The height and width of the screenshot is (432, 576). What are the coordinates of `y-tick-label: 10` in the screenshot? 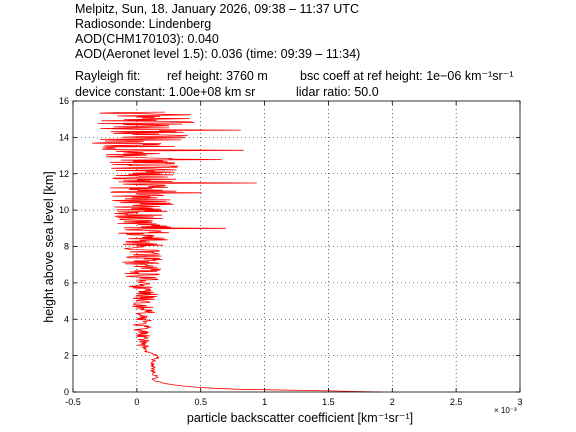 It's located at (64, 210).